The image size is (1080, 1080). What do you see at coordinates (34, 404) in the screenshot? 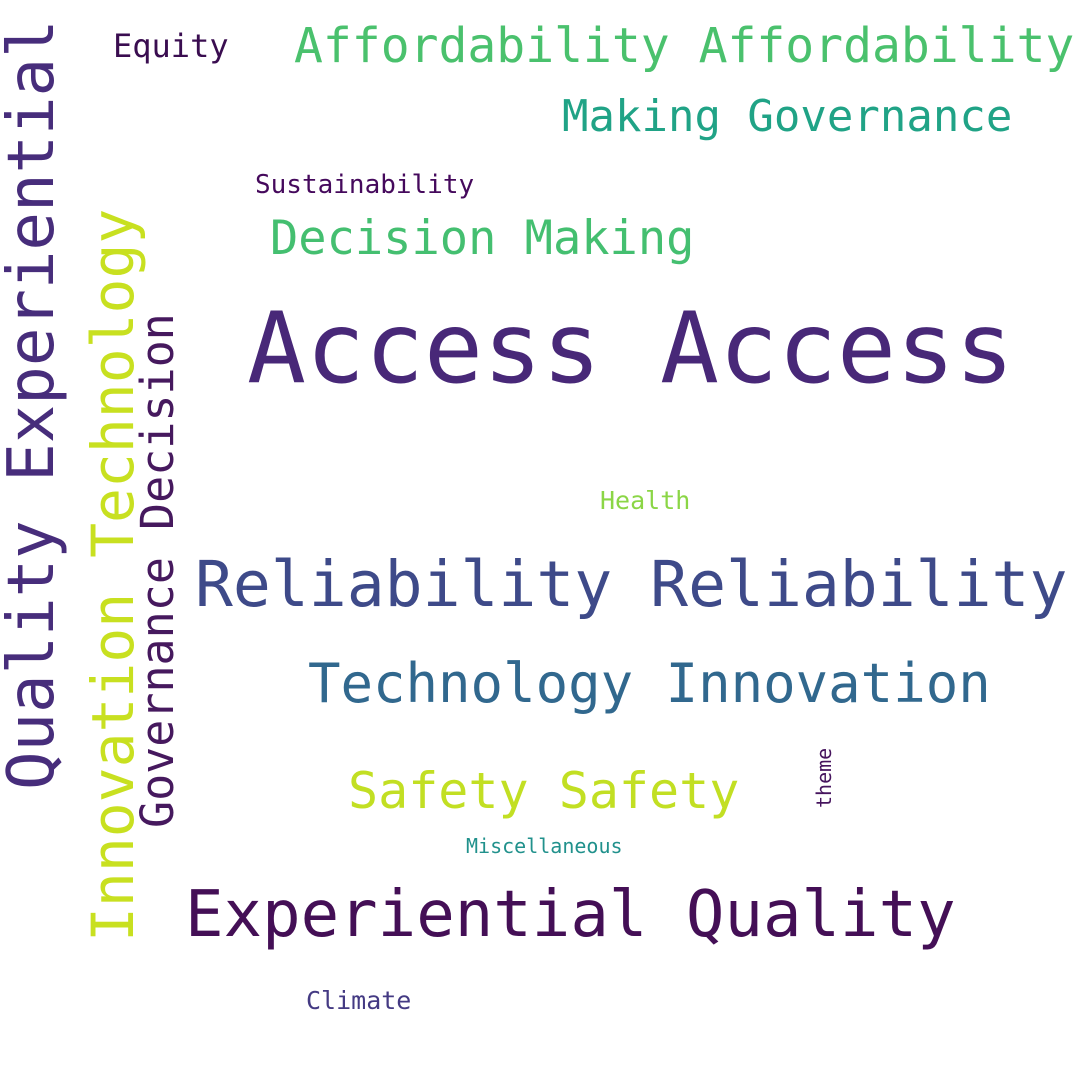
I see `word-quality-experiential: Quality Experiential` at bounding box center [34, 404].